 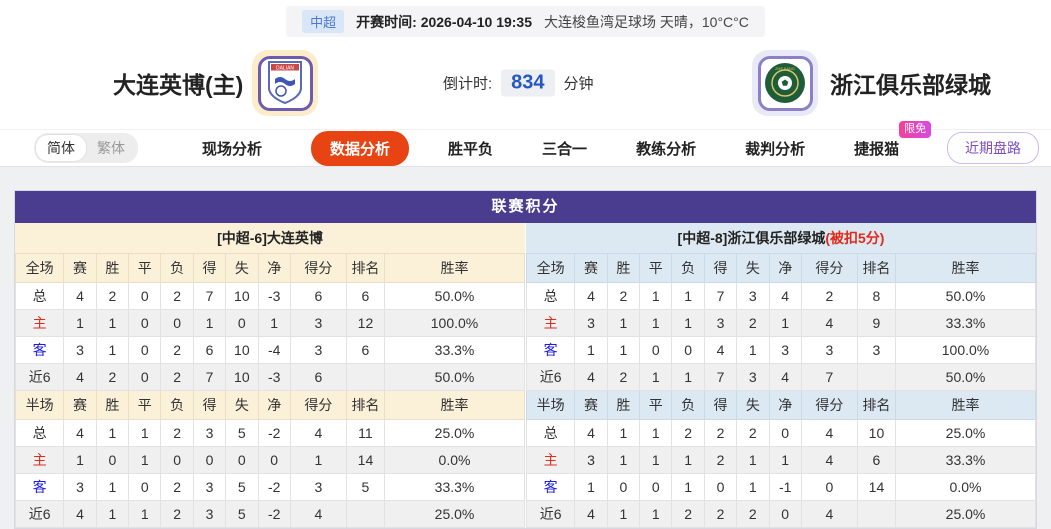 I want to click on away-team-name: 浙江俱乐部绿城, so click(x=910, y=85).